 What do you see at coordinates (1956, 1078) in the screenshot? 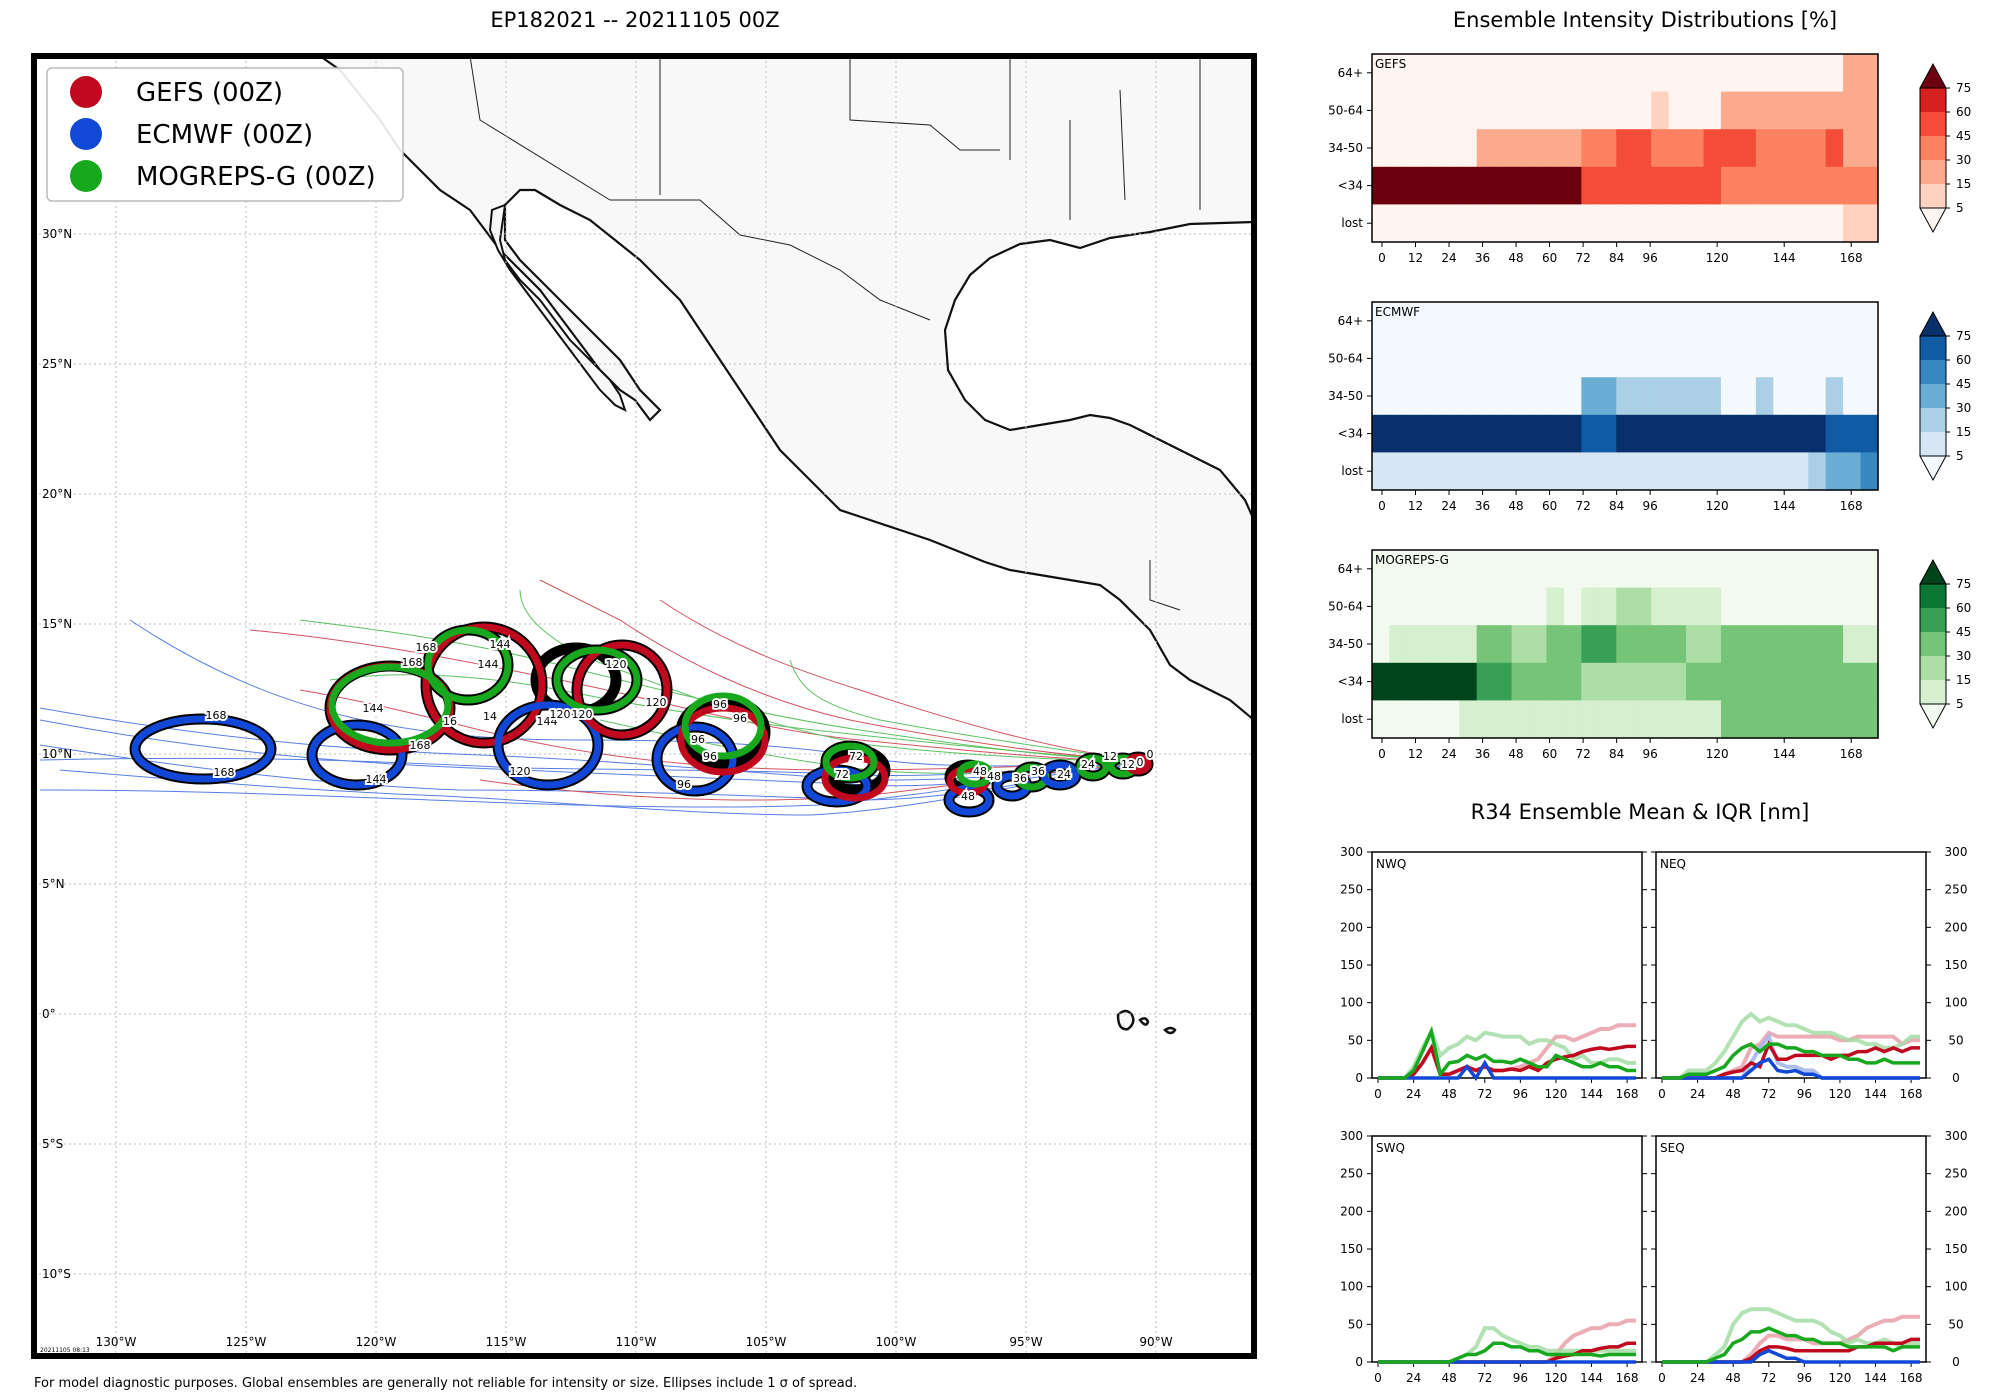
I see `r34-y-tick-label: 0` at bounding box center [1956, 1078].